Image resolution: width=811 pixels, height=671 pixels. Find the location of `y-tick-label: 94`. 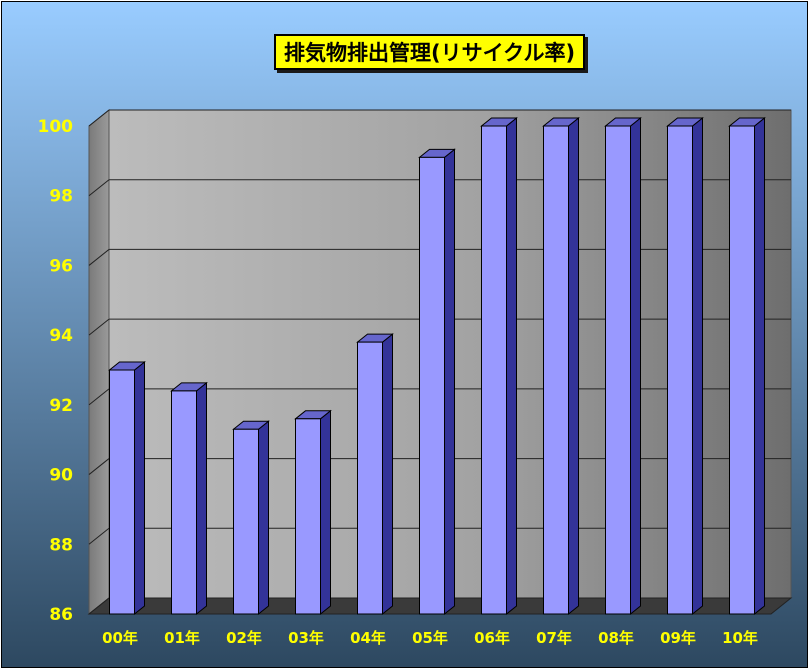

y-tick-label: 94 is located at coordinates (61, 336).